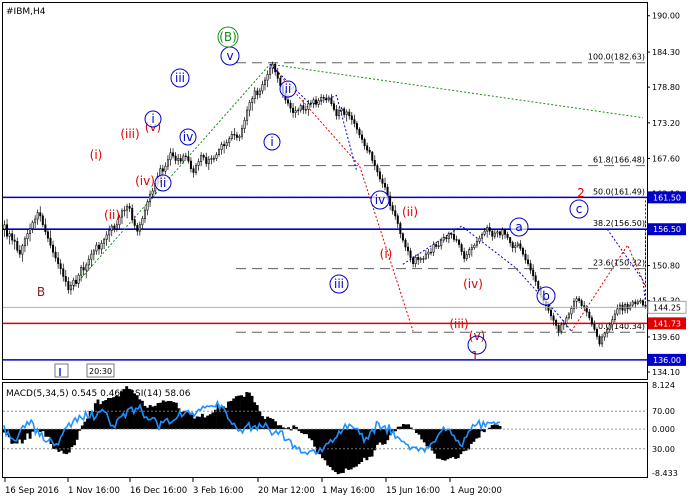 Image resolution: width=700 pixels, height=500 pixels. I want to click on wave-label: 1, so click(475, 356).